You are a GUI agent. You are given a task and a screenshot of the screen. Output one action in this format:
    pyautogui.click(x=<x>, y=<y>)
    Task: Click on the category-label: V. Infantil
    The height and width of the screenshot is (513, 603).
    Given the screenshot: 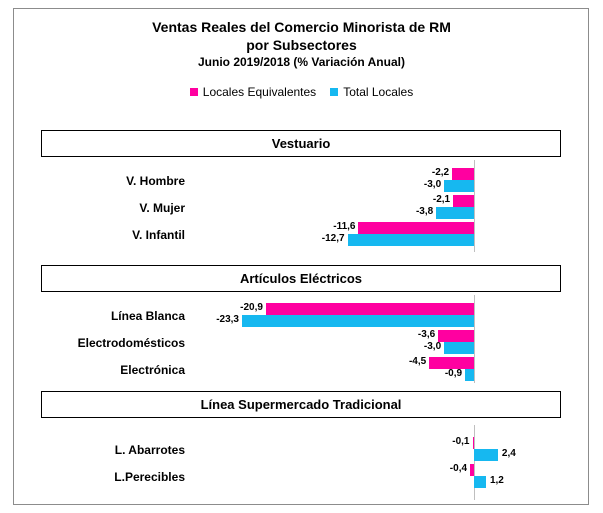 What is the action you would take?
    pyautogui.click(x=158, y=235)
    